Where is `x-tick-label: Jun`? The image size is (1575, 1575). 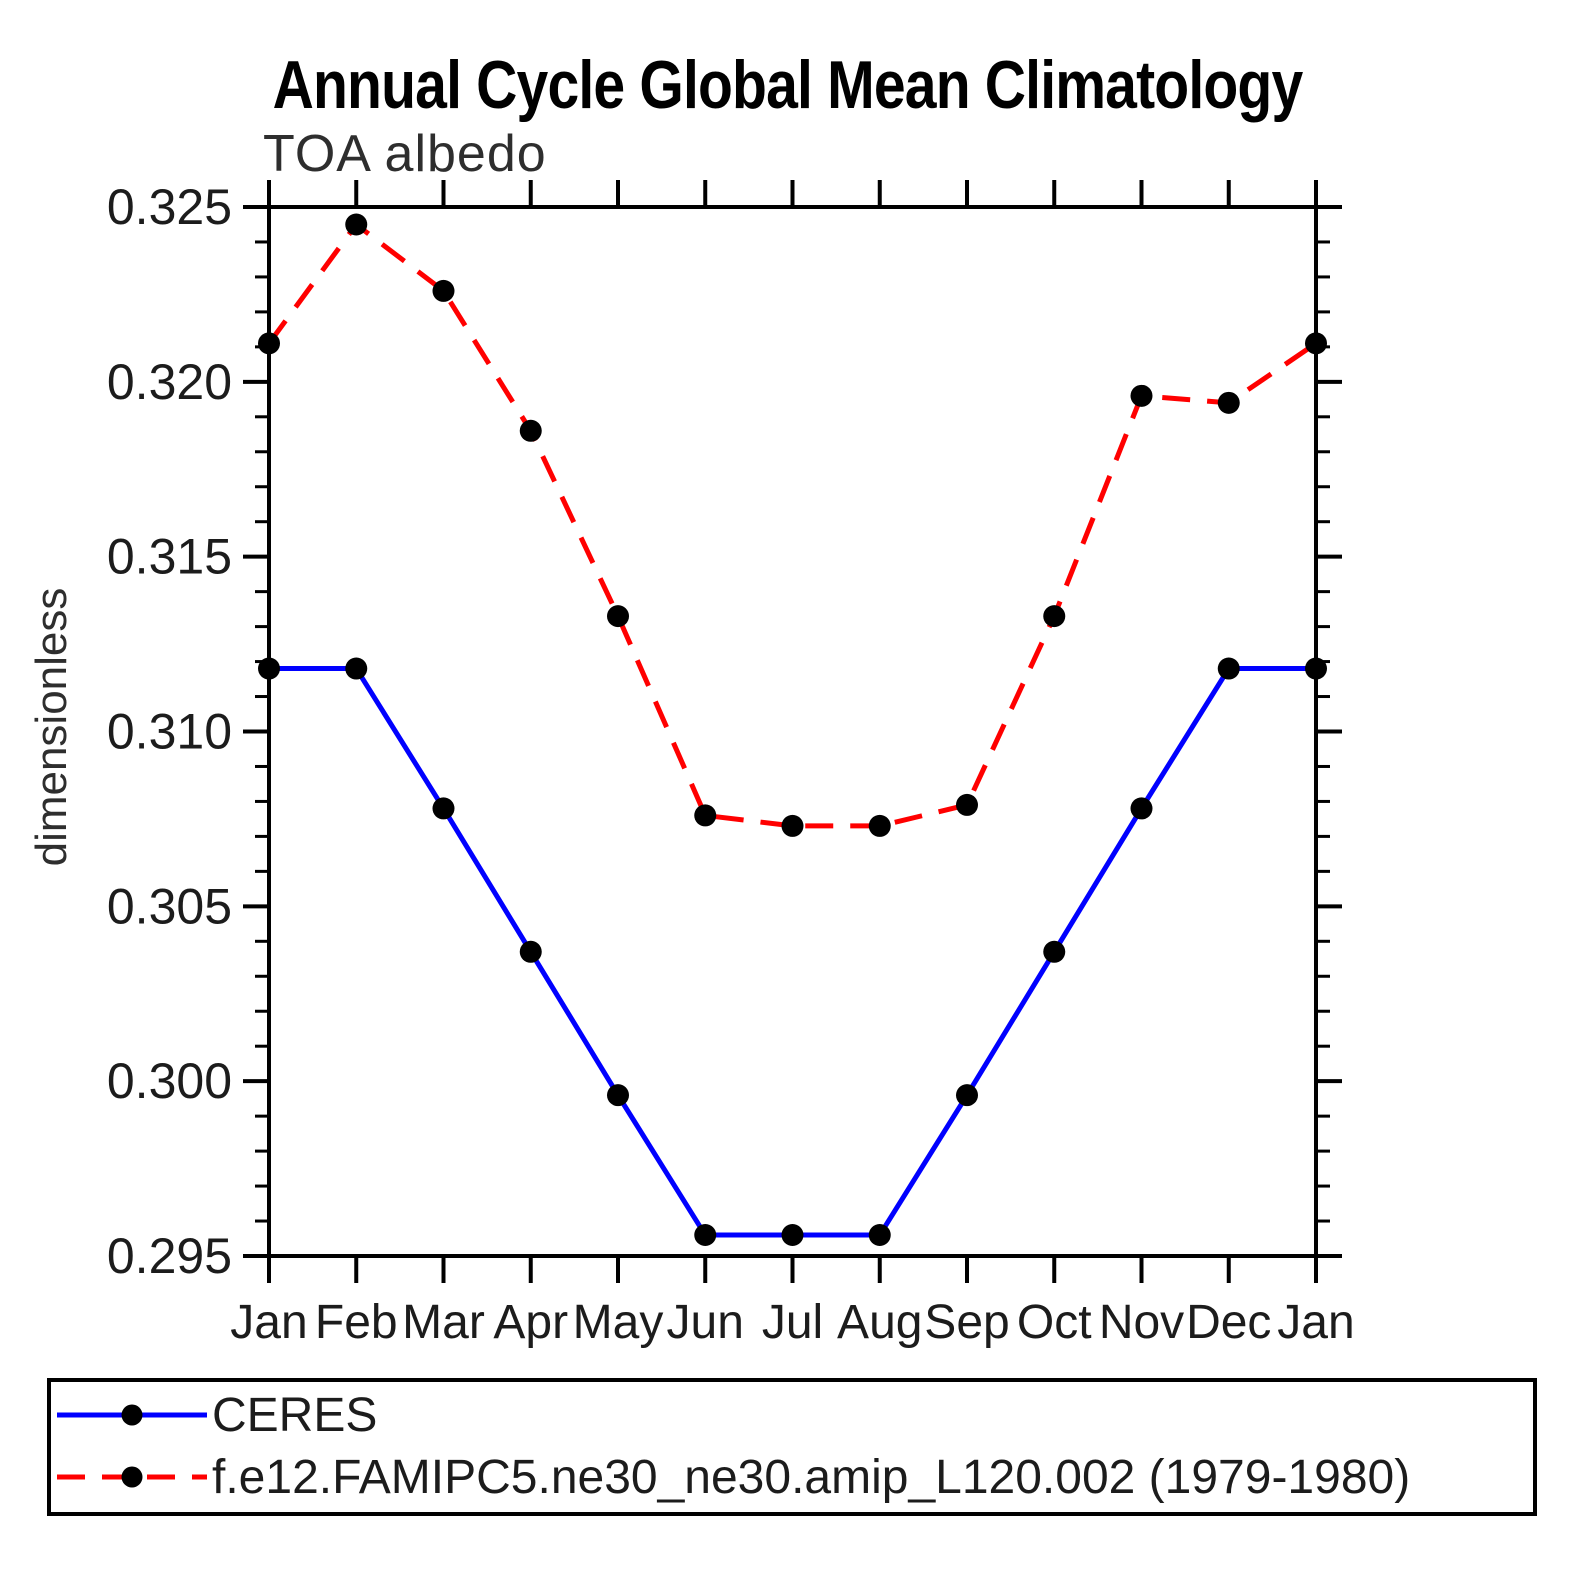
x-tick-label: Jun is located at coordinates (705, 1322).